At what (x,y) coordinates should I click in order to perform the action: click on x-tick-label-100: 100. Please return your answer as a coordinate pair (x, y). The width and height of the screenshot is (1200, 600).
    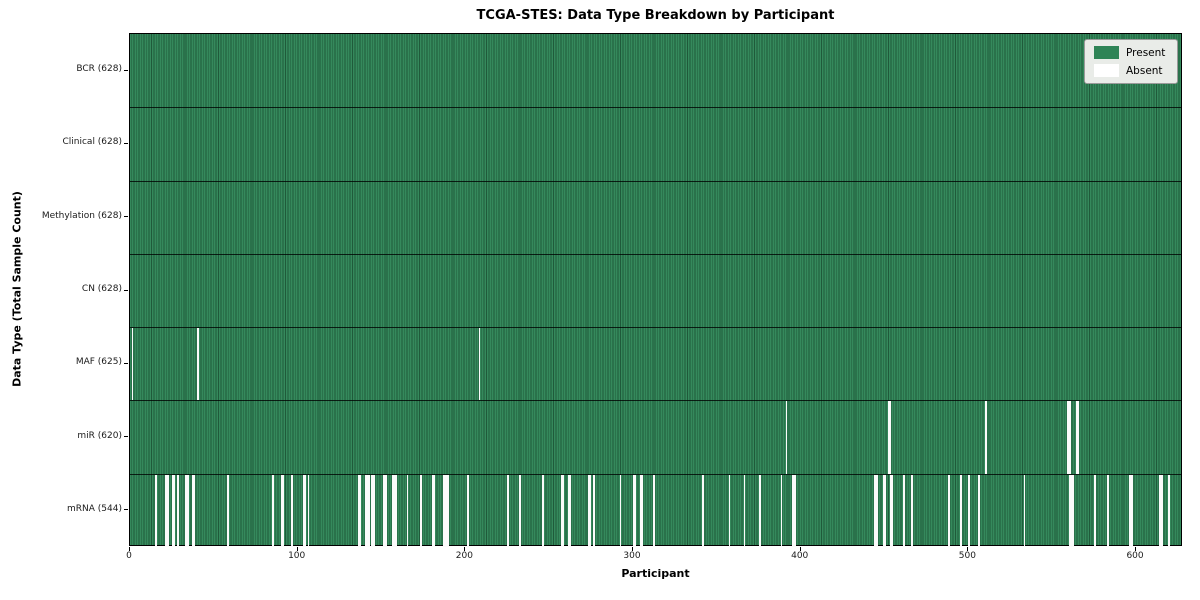
    Looking at the image, I should click on (297, 556).